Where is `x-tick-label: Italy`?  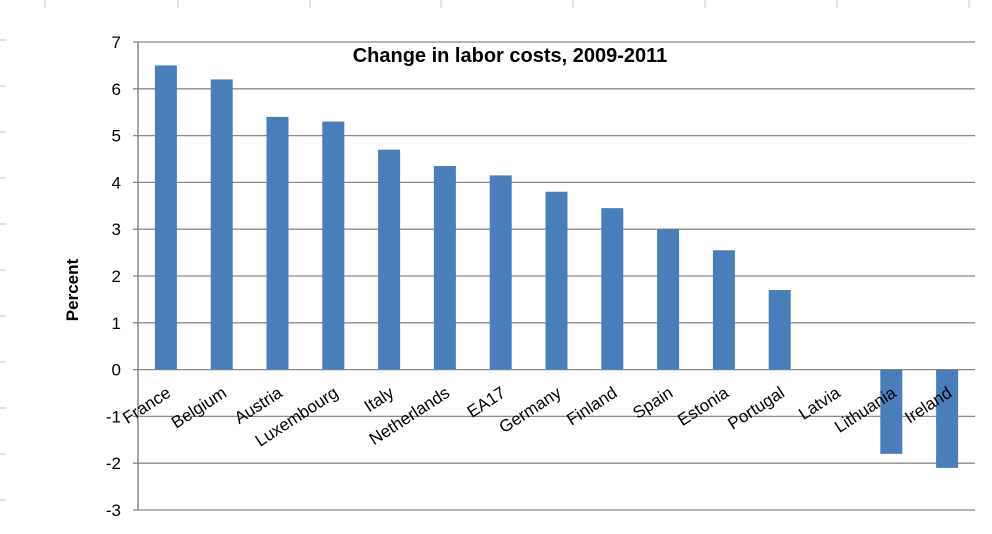 x-tick-label: Italy is located at coordinates (379, 399).